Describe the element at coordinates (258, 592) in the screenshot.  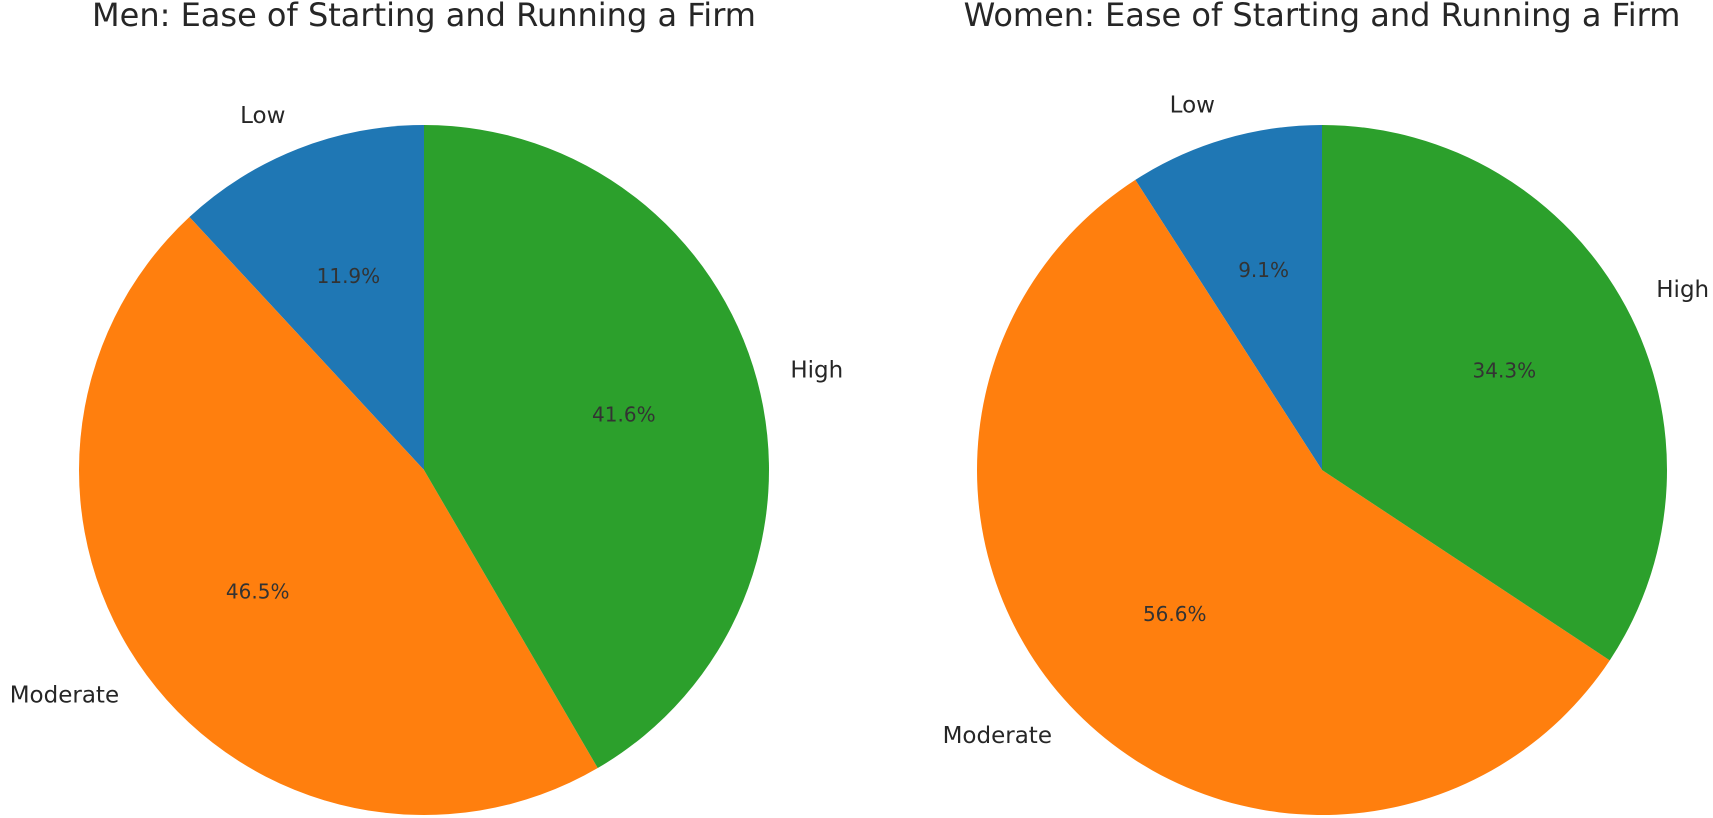
I see `pct-label-men-moderate: 46.5%` at that location.